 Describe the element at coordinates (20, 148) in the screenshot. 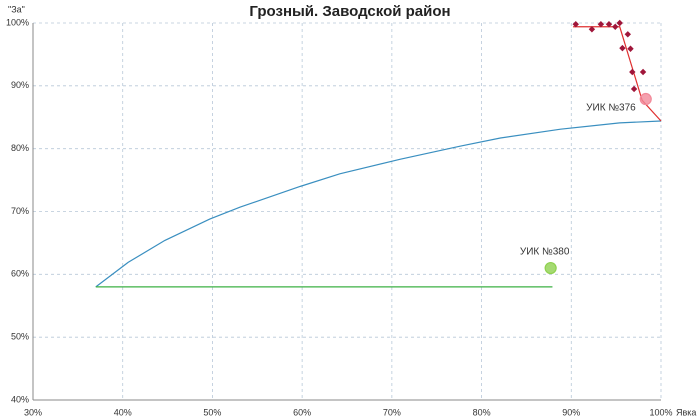

I see `y-tick-label: 80%` at that location.